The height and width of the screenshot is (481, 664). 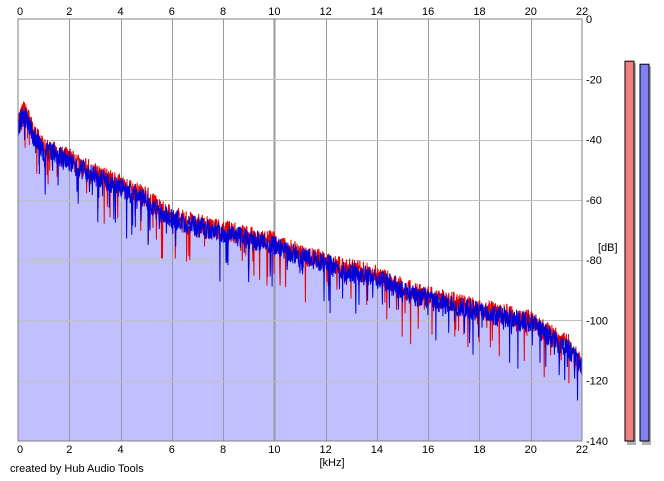 What do you see at coordinates (223, 12) in the screenshot?
I see `x-tick-label-top: 8` at bounding box center [223, 12].